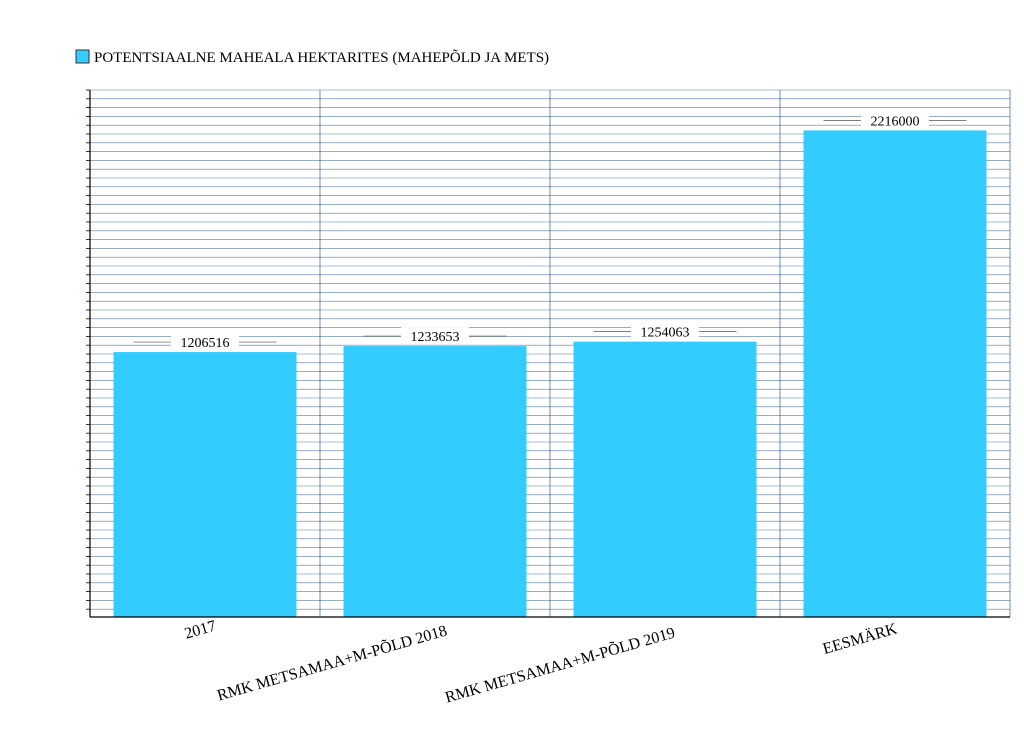 Image resolution: width=1024 pixels, height=753 pixels. Describe the element at coordinates (665, 333) in the screenshot. I see `data-label-3: 1254063` at that location.